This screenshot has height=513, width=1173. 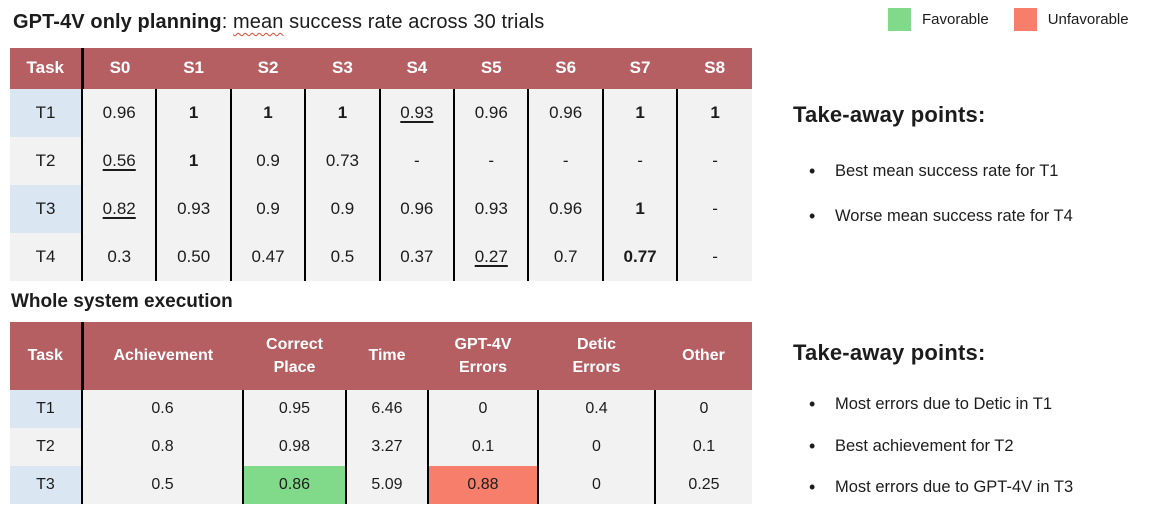 I want to click on table-row: T1 0.6 0.95 6.46 0 0.4 0, so click(x=381, y=409).